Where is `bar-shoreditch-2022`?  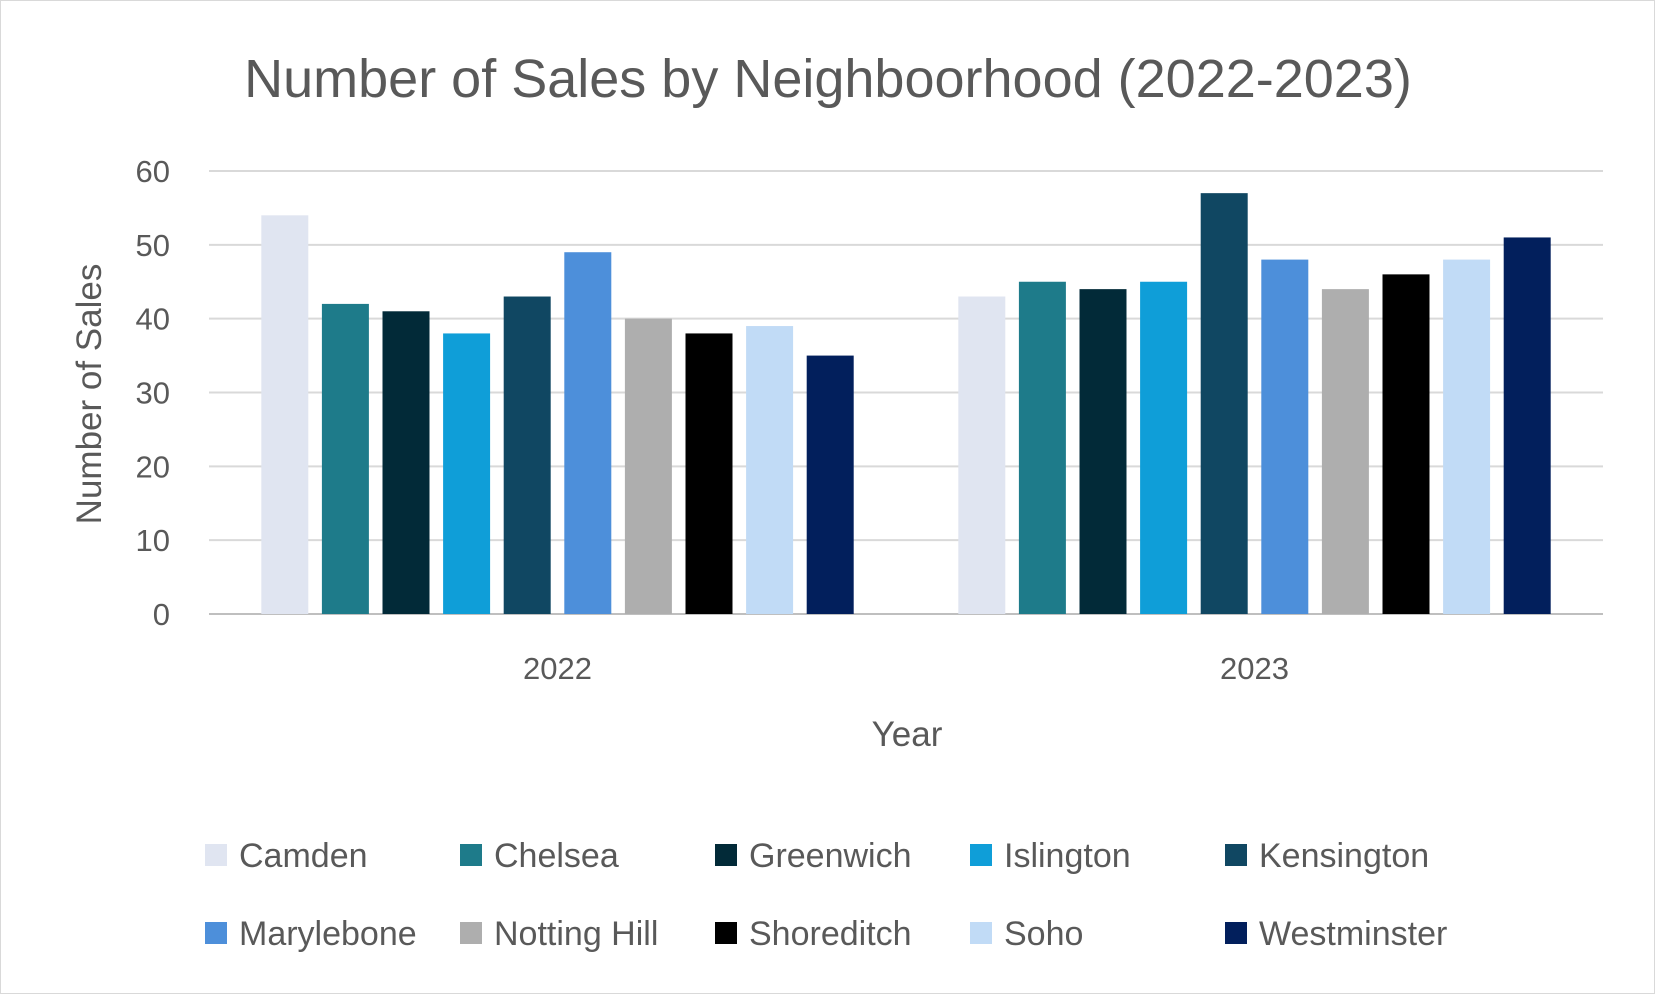 bar-shoreditch-2022 is located at coordinates (709, 473).